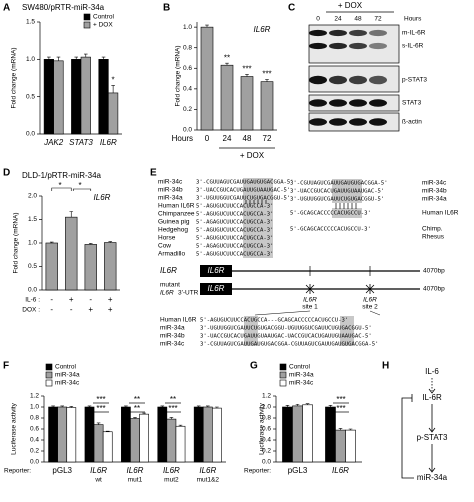 The image size is (474, 502). Describe the element at coordinates (243, 191) in the screenshot. I see `seq: 3'-UACCGUCACUGAUUGUAAUGAC-5'` at that location.